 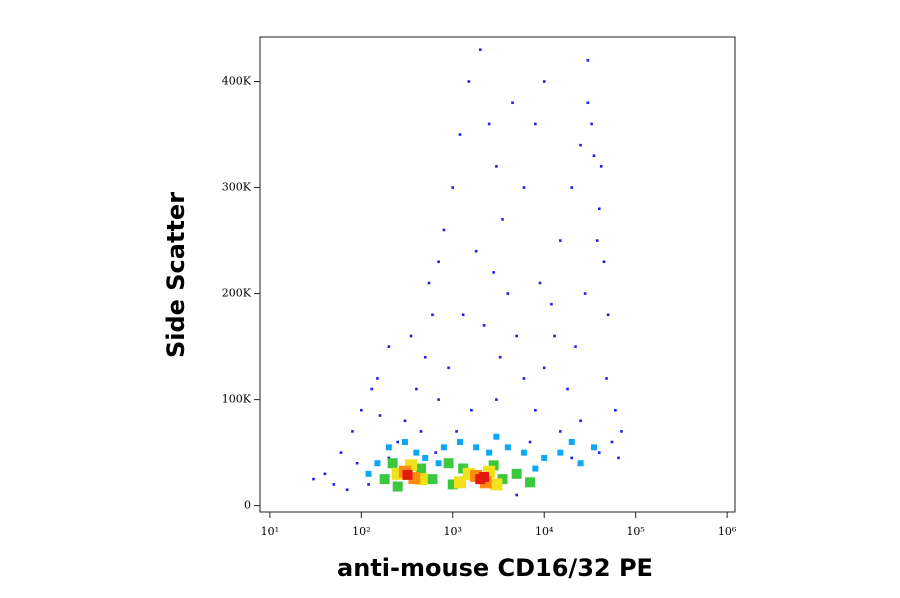 I want to click on x-axis-title: anti-mouse CD16/32 PE, so click(x=495, y=568).